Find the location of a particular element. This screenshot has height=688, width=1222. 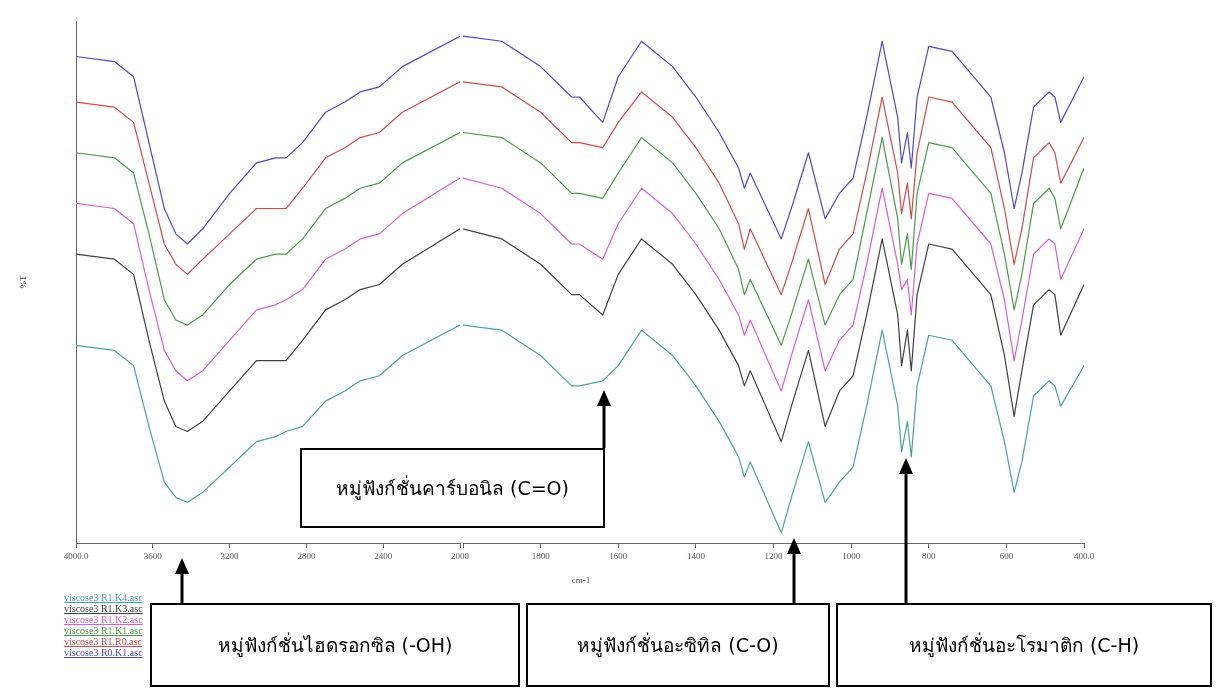

x-tick-label: 800 is located at coordinates (929, 555).